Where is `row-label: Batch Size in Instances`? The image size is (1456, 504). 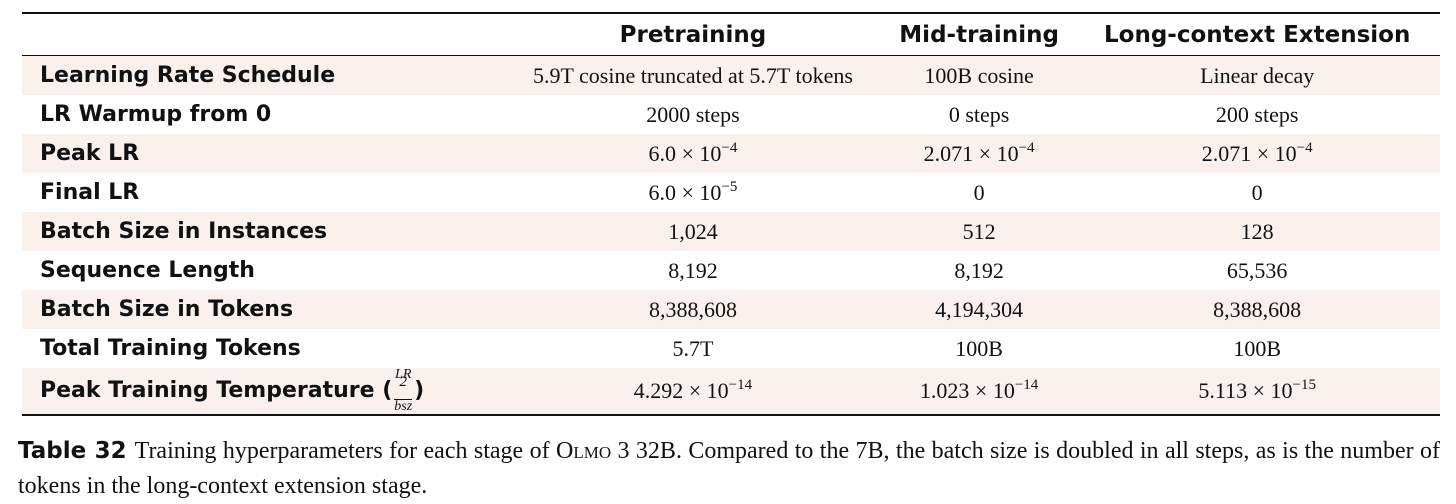
row-label: Batch Size in Instances is located at coordinates (262, 231).